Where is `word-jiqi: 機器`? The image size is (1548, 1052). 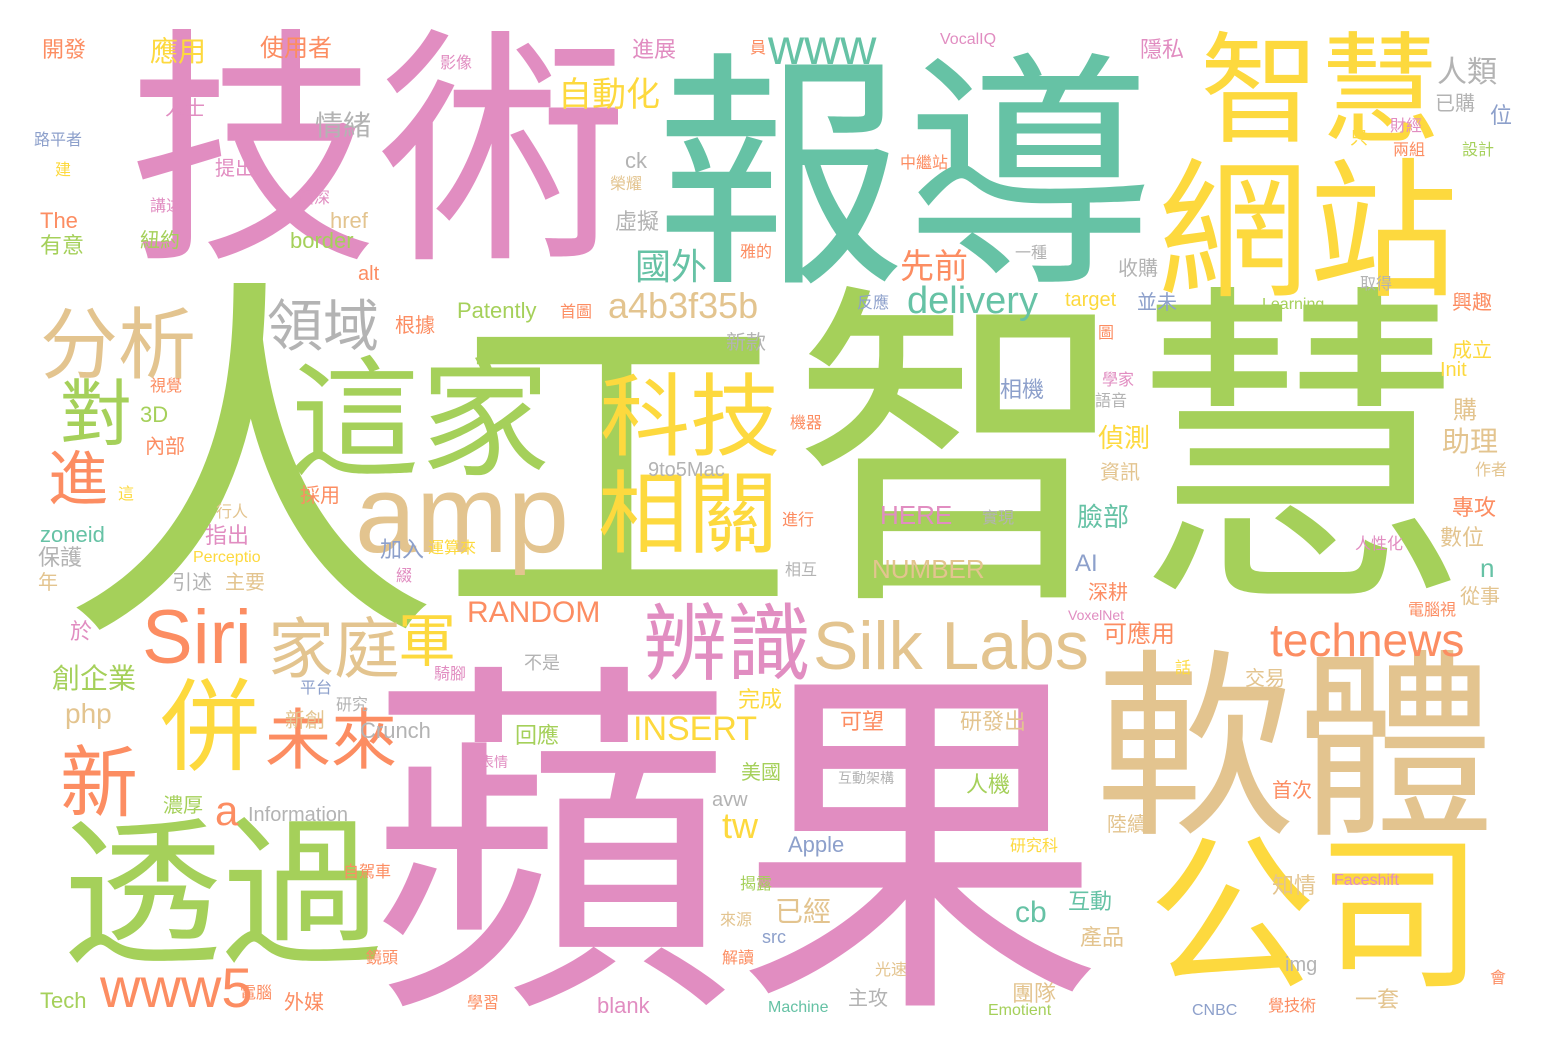 word-jiqi: 機器 is located at coordinates (806, 422).